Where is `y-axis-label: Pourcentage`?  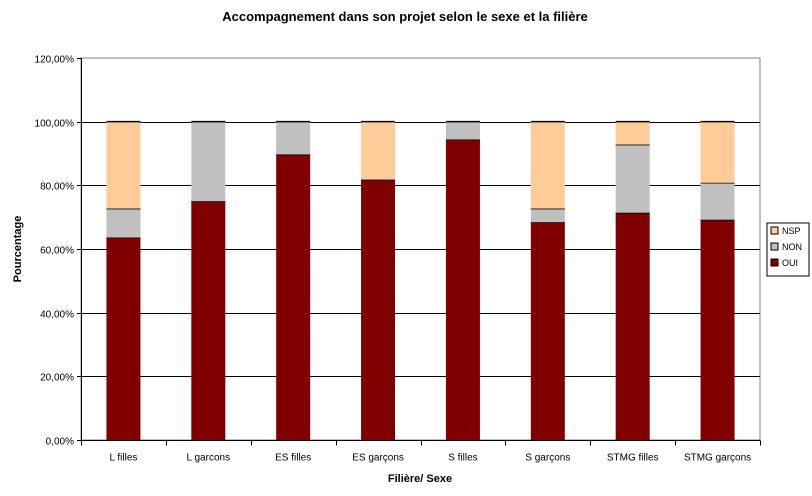 y-axis-label: Pourcentage is located at coordinates (18, 249).